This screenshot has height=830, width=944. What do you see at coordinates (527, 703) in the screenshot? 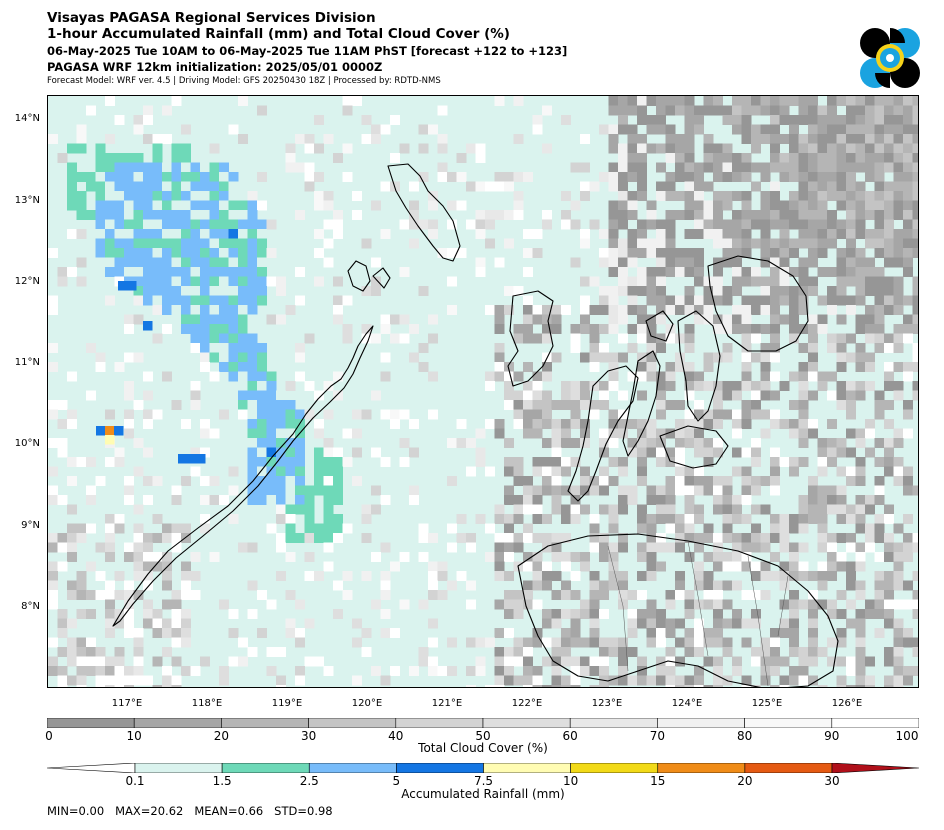
I see `lon-label: 122°E` at bounding box center [527, 703].